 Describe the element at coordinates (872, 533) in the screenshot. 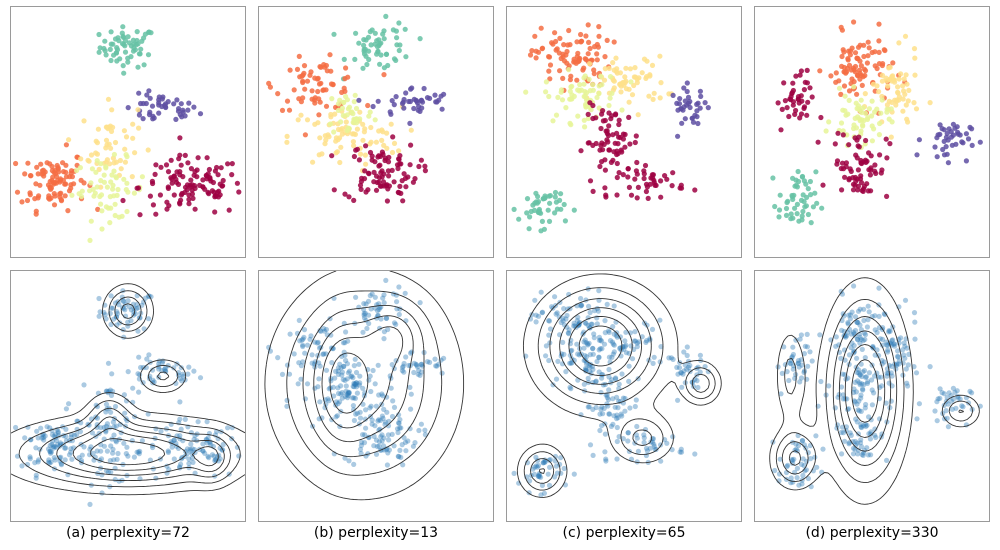

I see `caption-d: (d) perplexity=330` at that location.